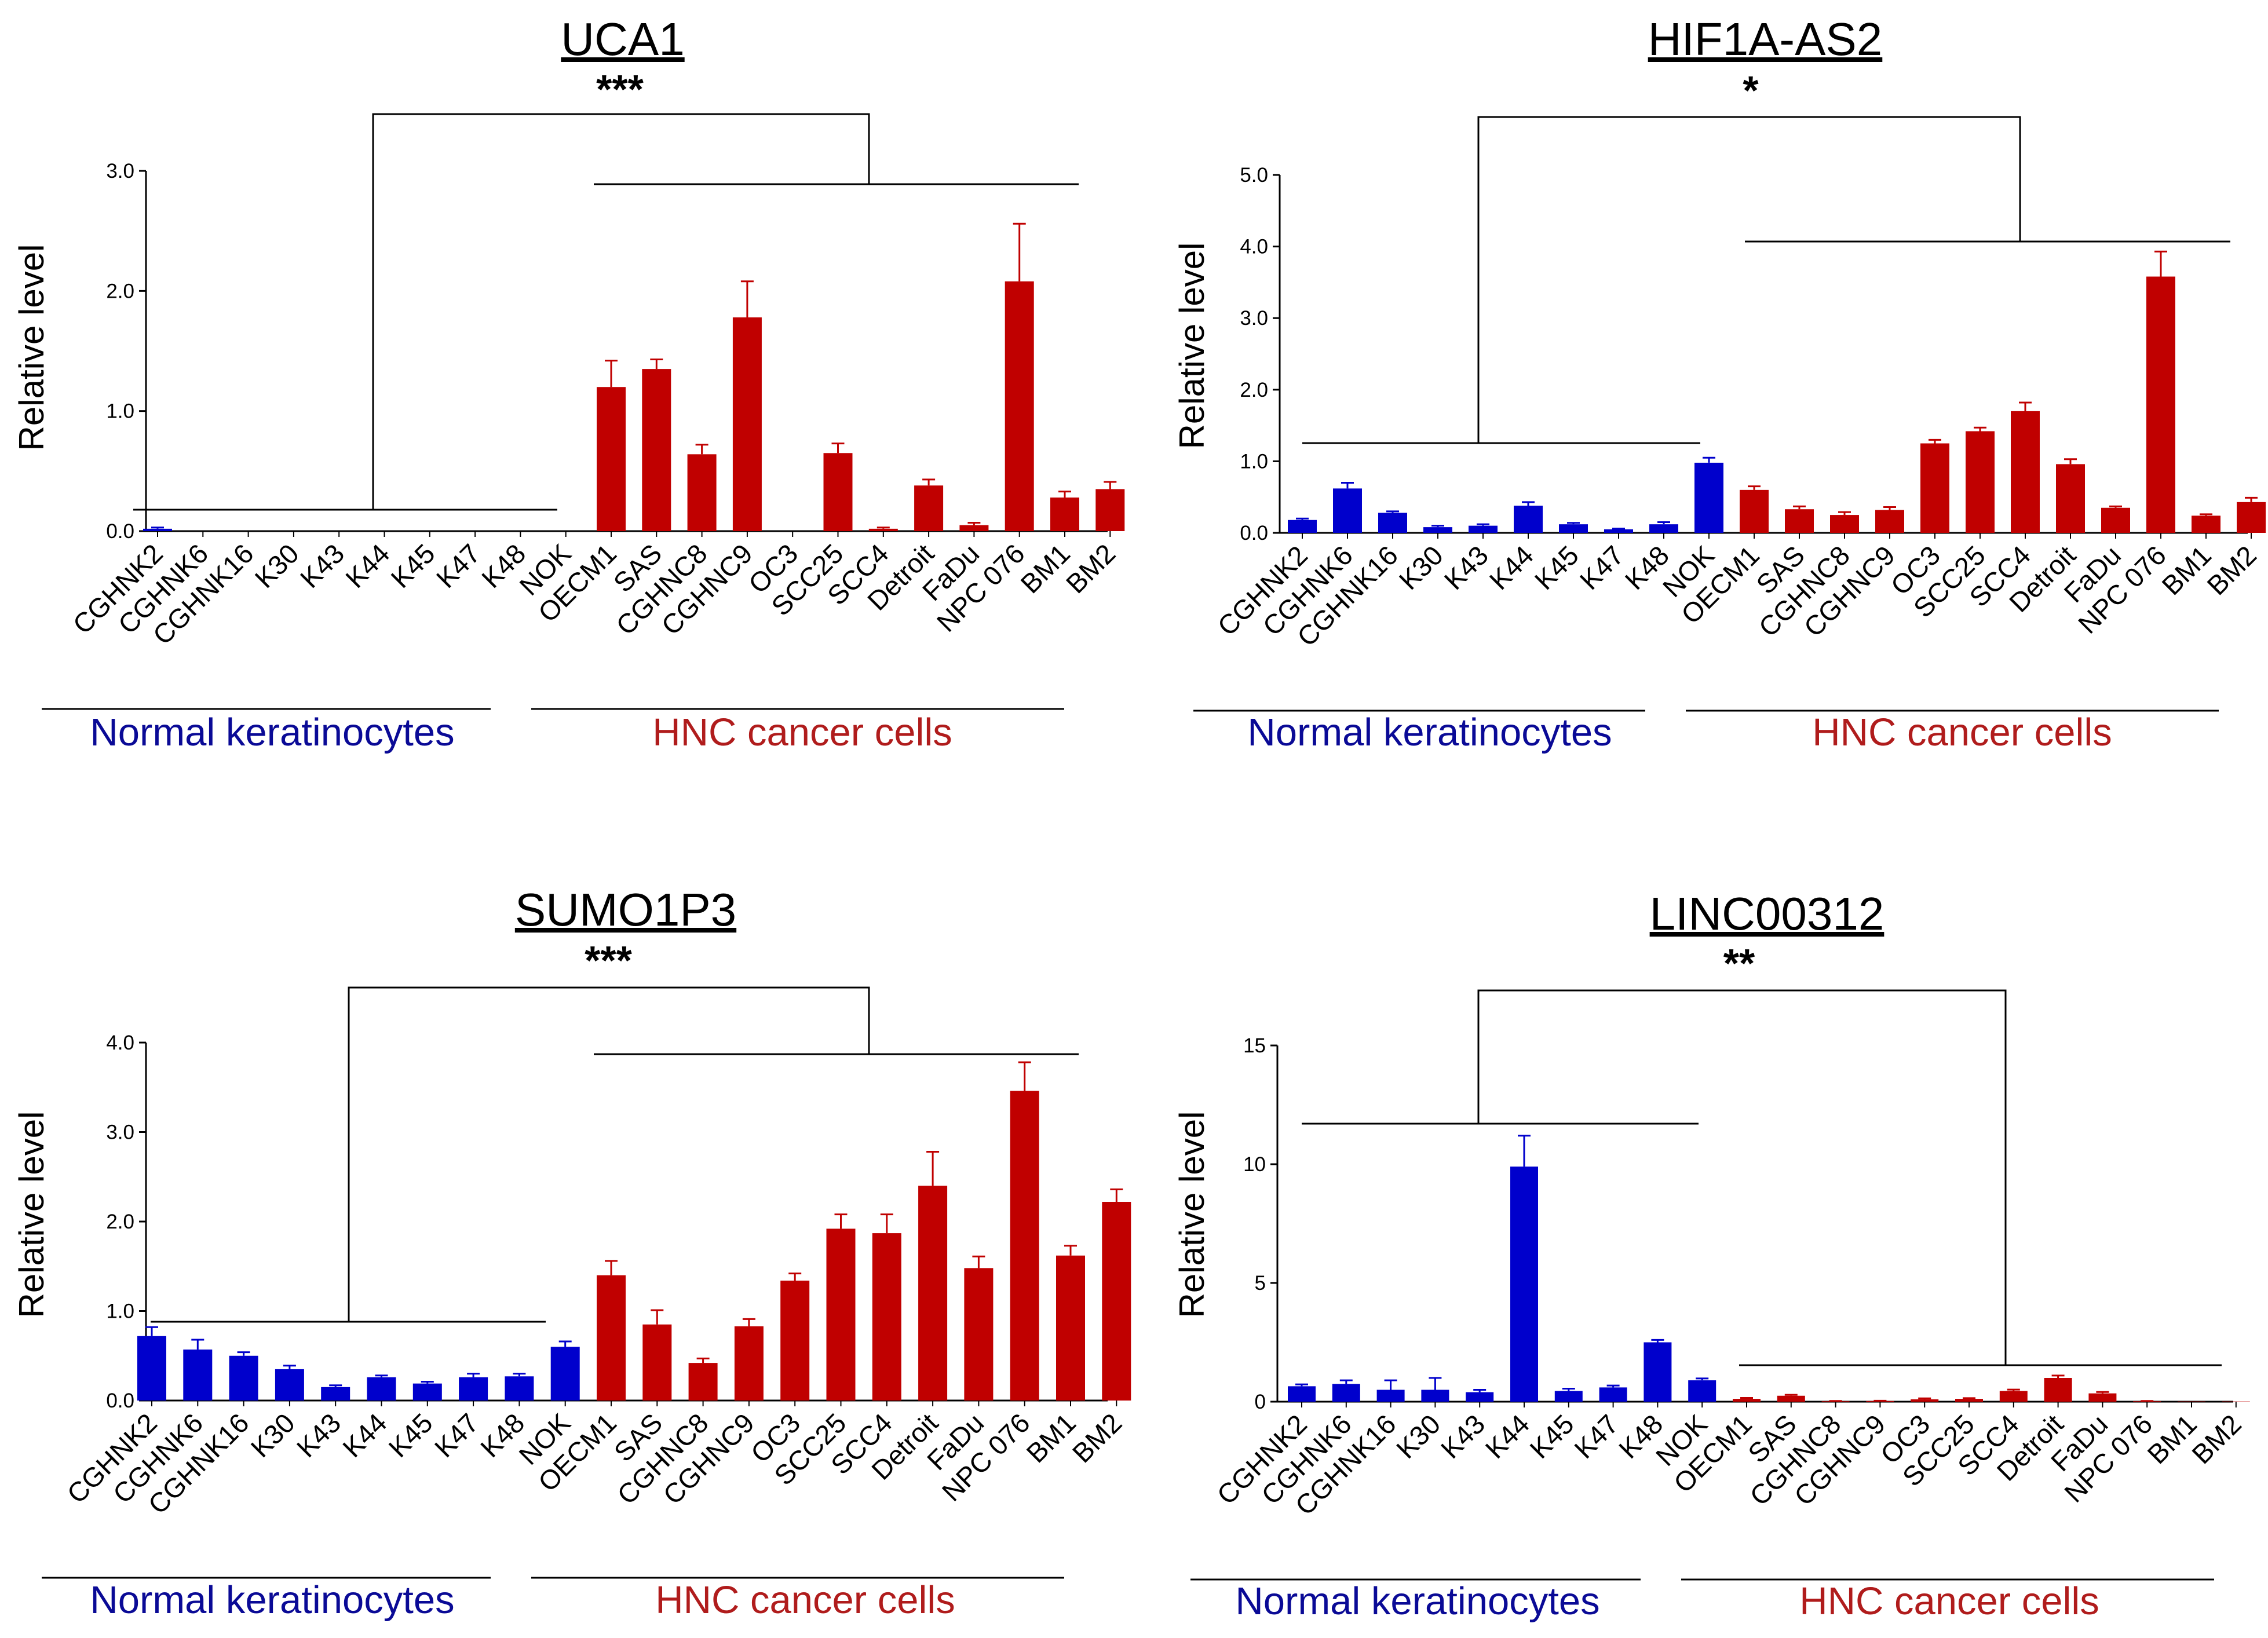 This screenshot has width=2268, height=1638. Describe the element at coordinates (1739, 963) in the screenshot. I see `significance-stars: **` at that location.